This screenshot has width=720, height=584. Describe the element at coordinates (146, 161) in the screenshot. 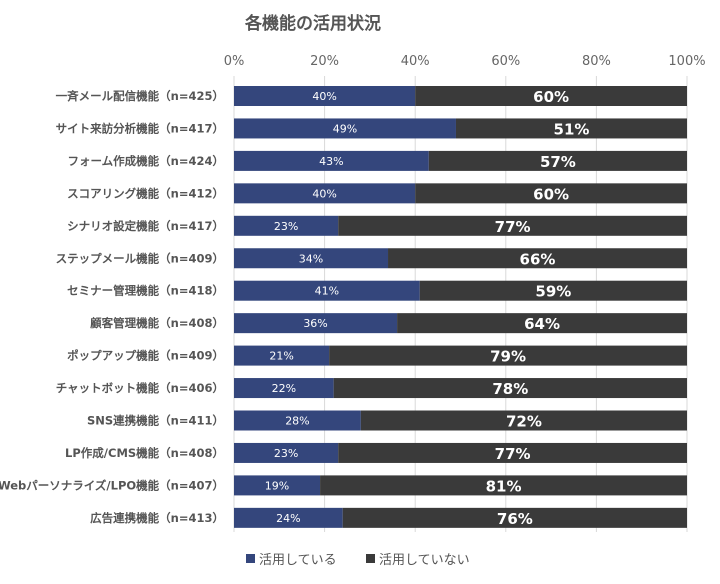

I see `category-label: フォーム作成機能（n=424）` at that location.